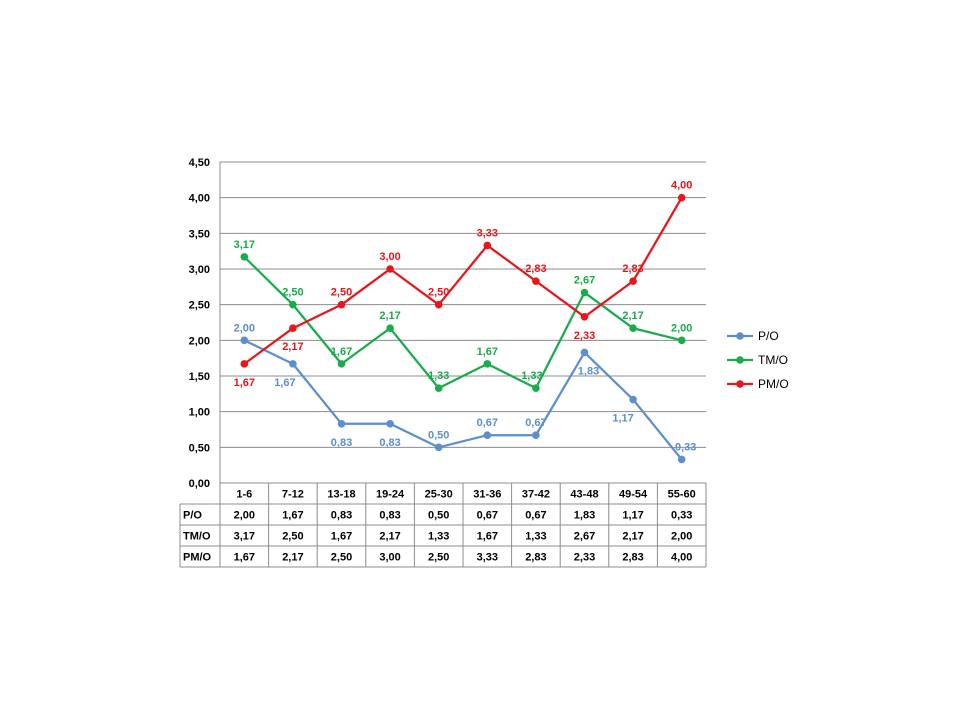 The image size is (960, 725). Describe the element at coordinates (438, 516) in the screenshot. I see `table-cell: 0,50` at that location.